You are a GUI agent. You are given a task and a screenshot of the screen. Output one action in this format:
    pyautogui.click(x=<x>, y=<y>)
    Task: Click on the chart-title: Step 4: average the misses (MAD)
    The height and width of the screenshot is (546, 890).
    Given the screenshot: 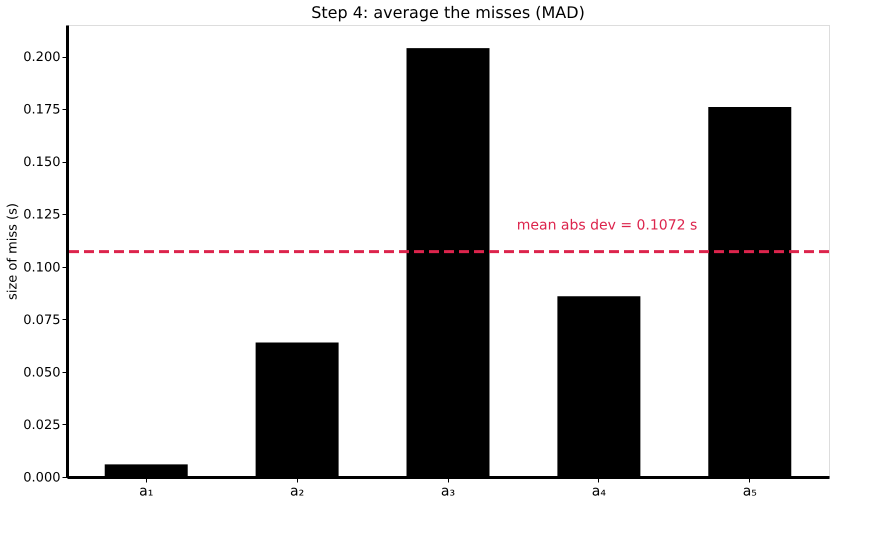 What is the action you would take?
    pyautogui.click(x=448, y=12)
    